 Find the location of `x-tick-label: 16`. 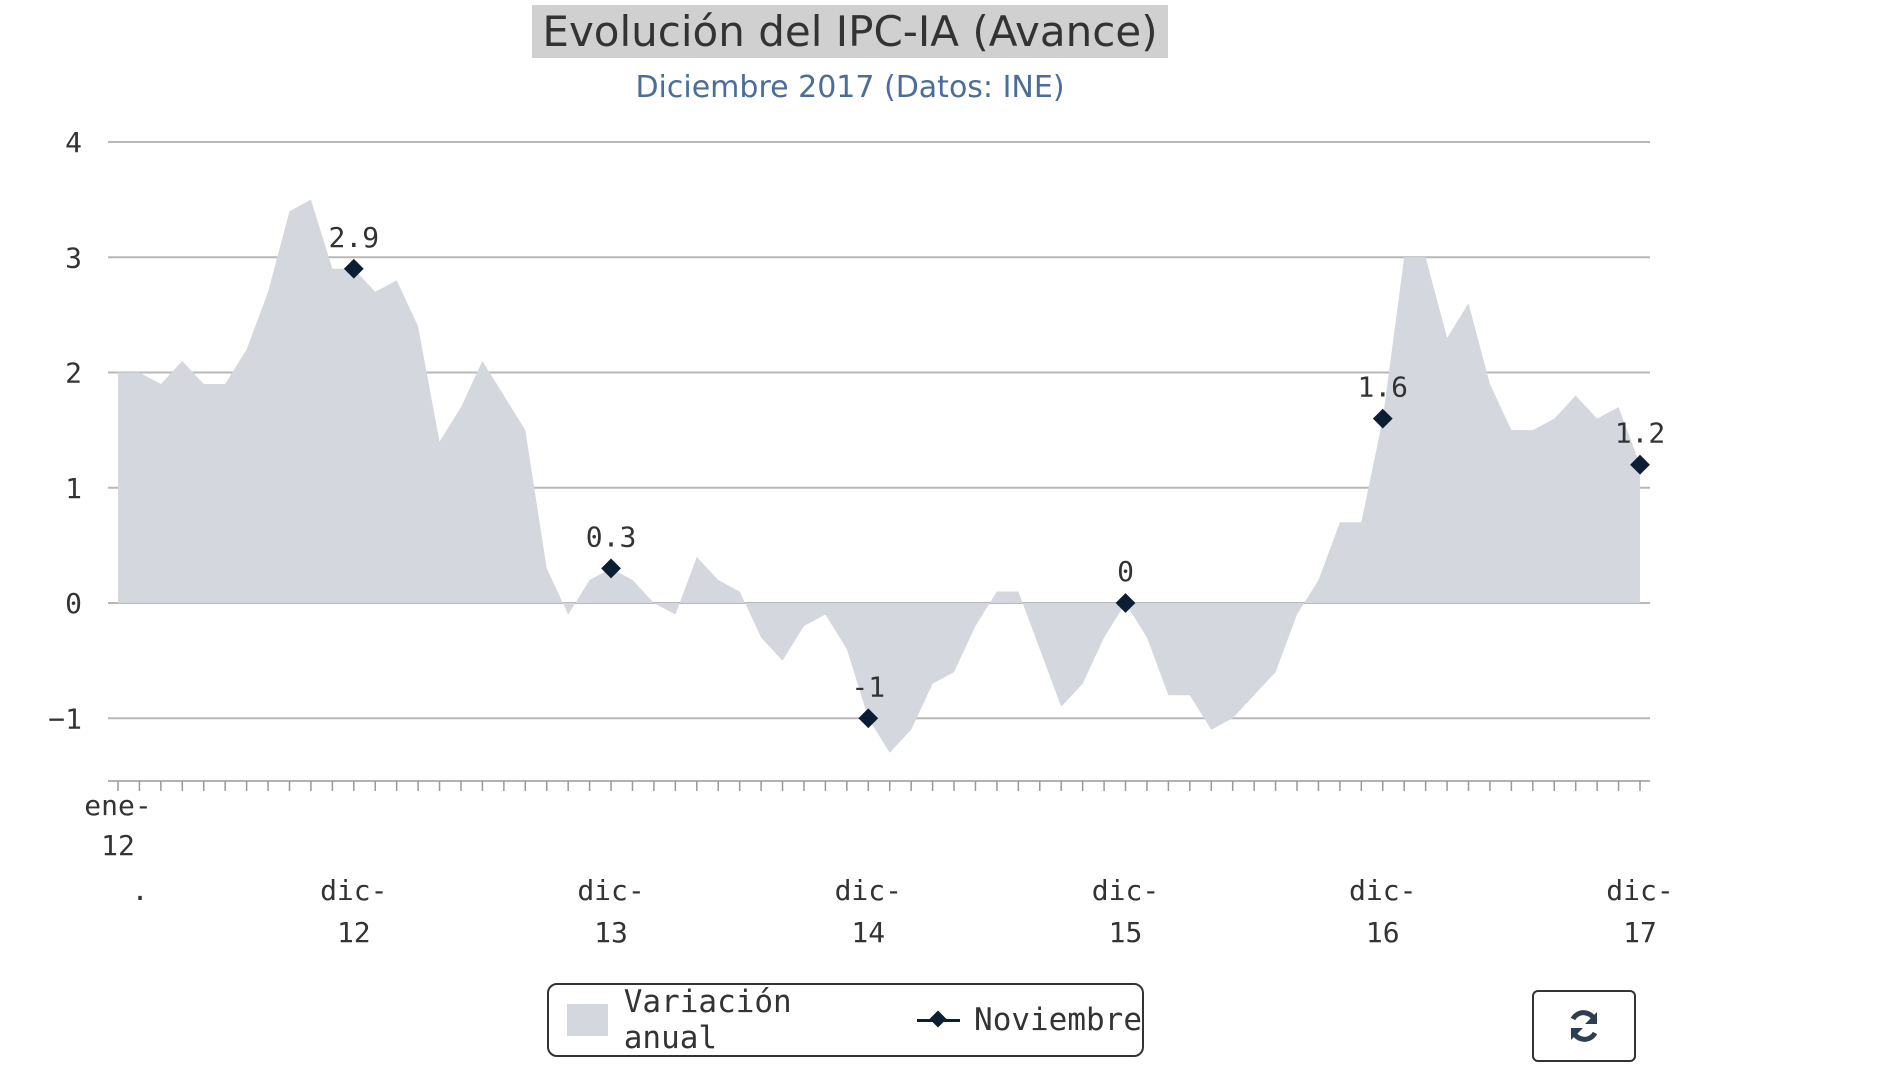

x-tick-label: 16 is located at coordinates (1383, 932).